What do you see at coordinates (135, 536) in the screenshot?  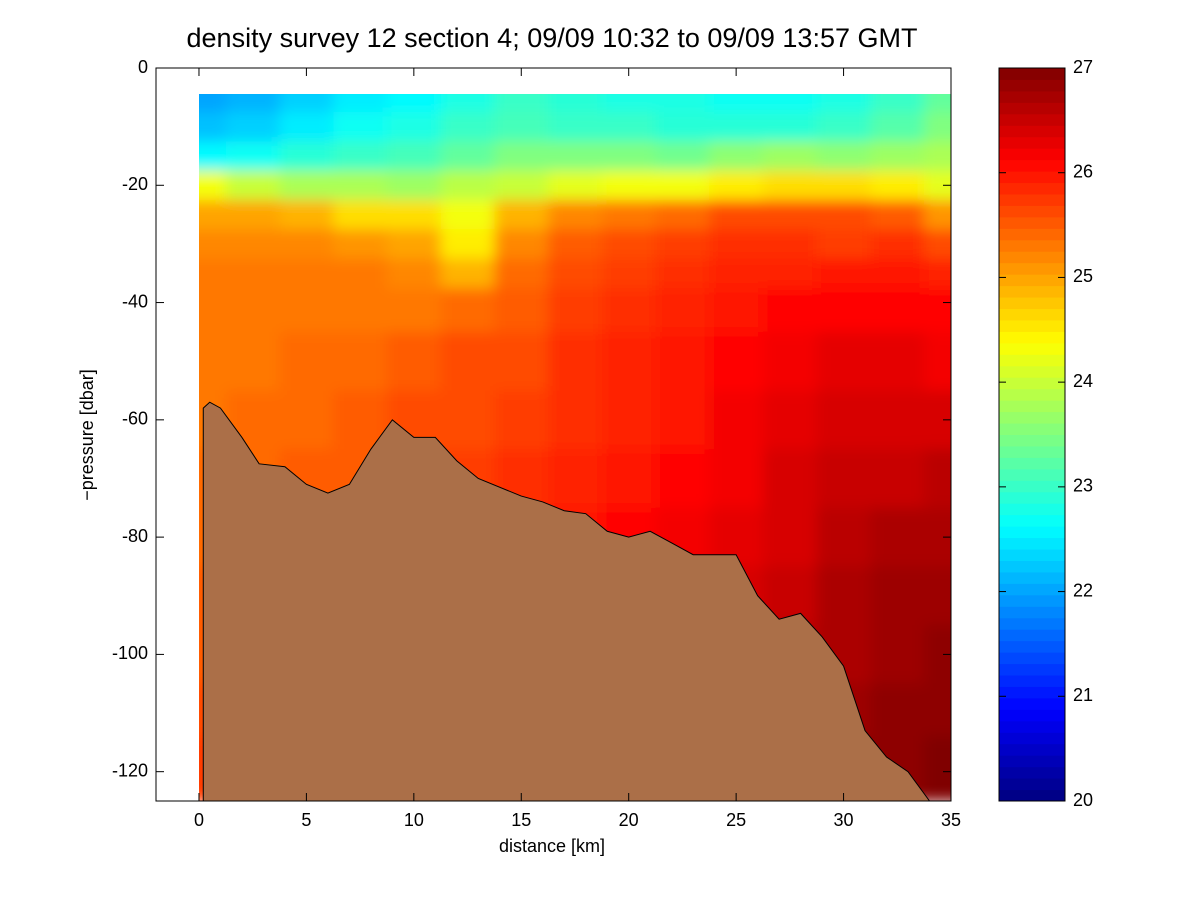 I see `y-tick-label: -80` at bounding box center [135, 536].